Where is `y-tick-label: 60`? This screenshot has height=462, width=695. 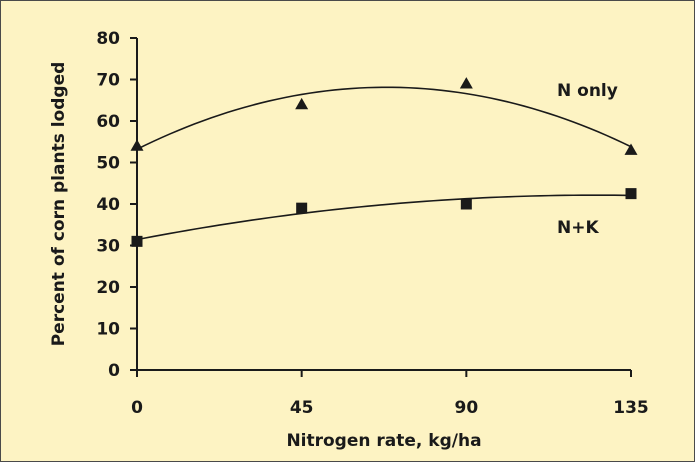 y-tick-label: 60 is located at coordinates (108, 122).